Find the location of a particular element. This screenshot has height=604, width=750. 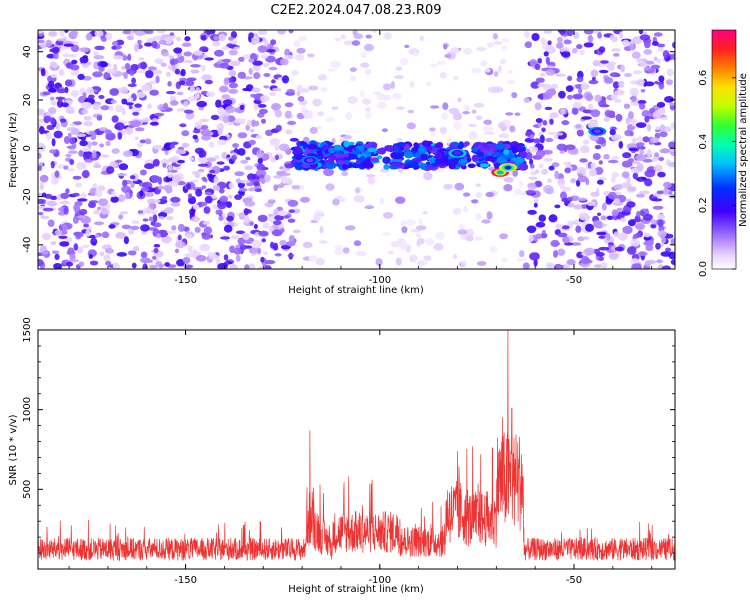

heatmap-y-tick-label: 20 is located at coordinates (27, 100).